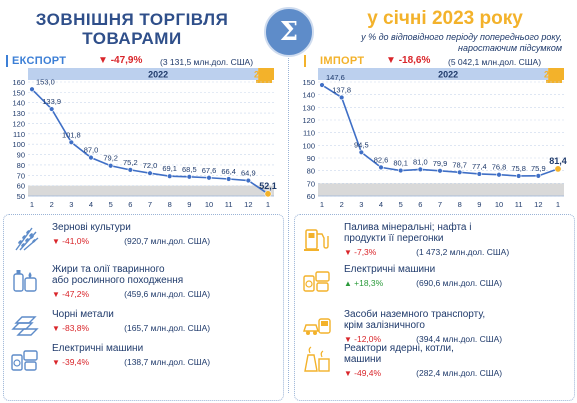 The image size is (577, 403). I want to click on export-item-change: -47,2%, so click(76, 294).